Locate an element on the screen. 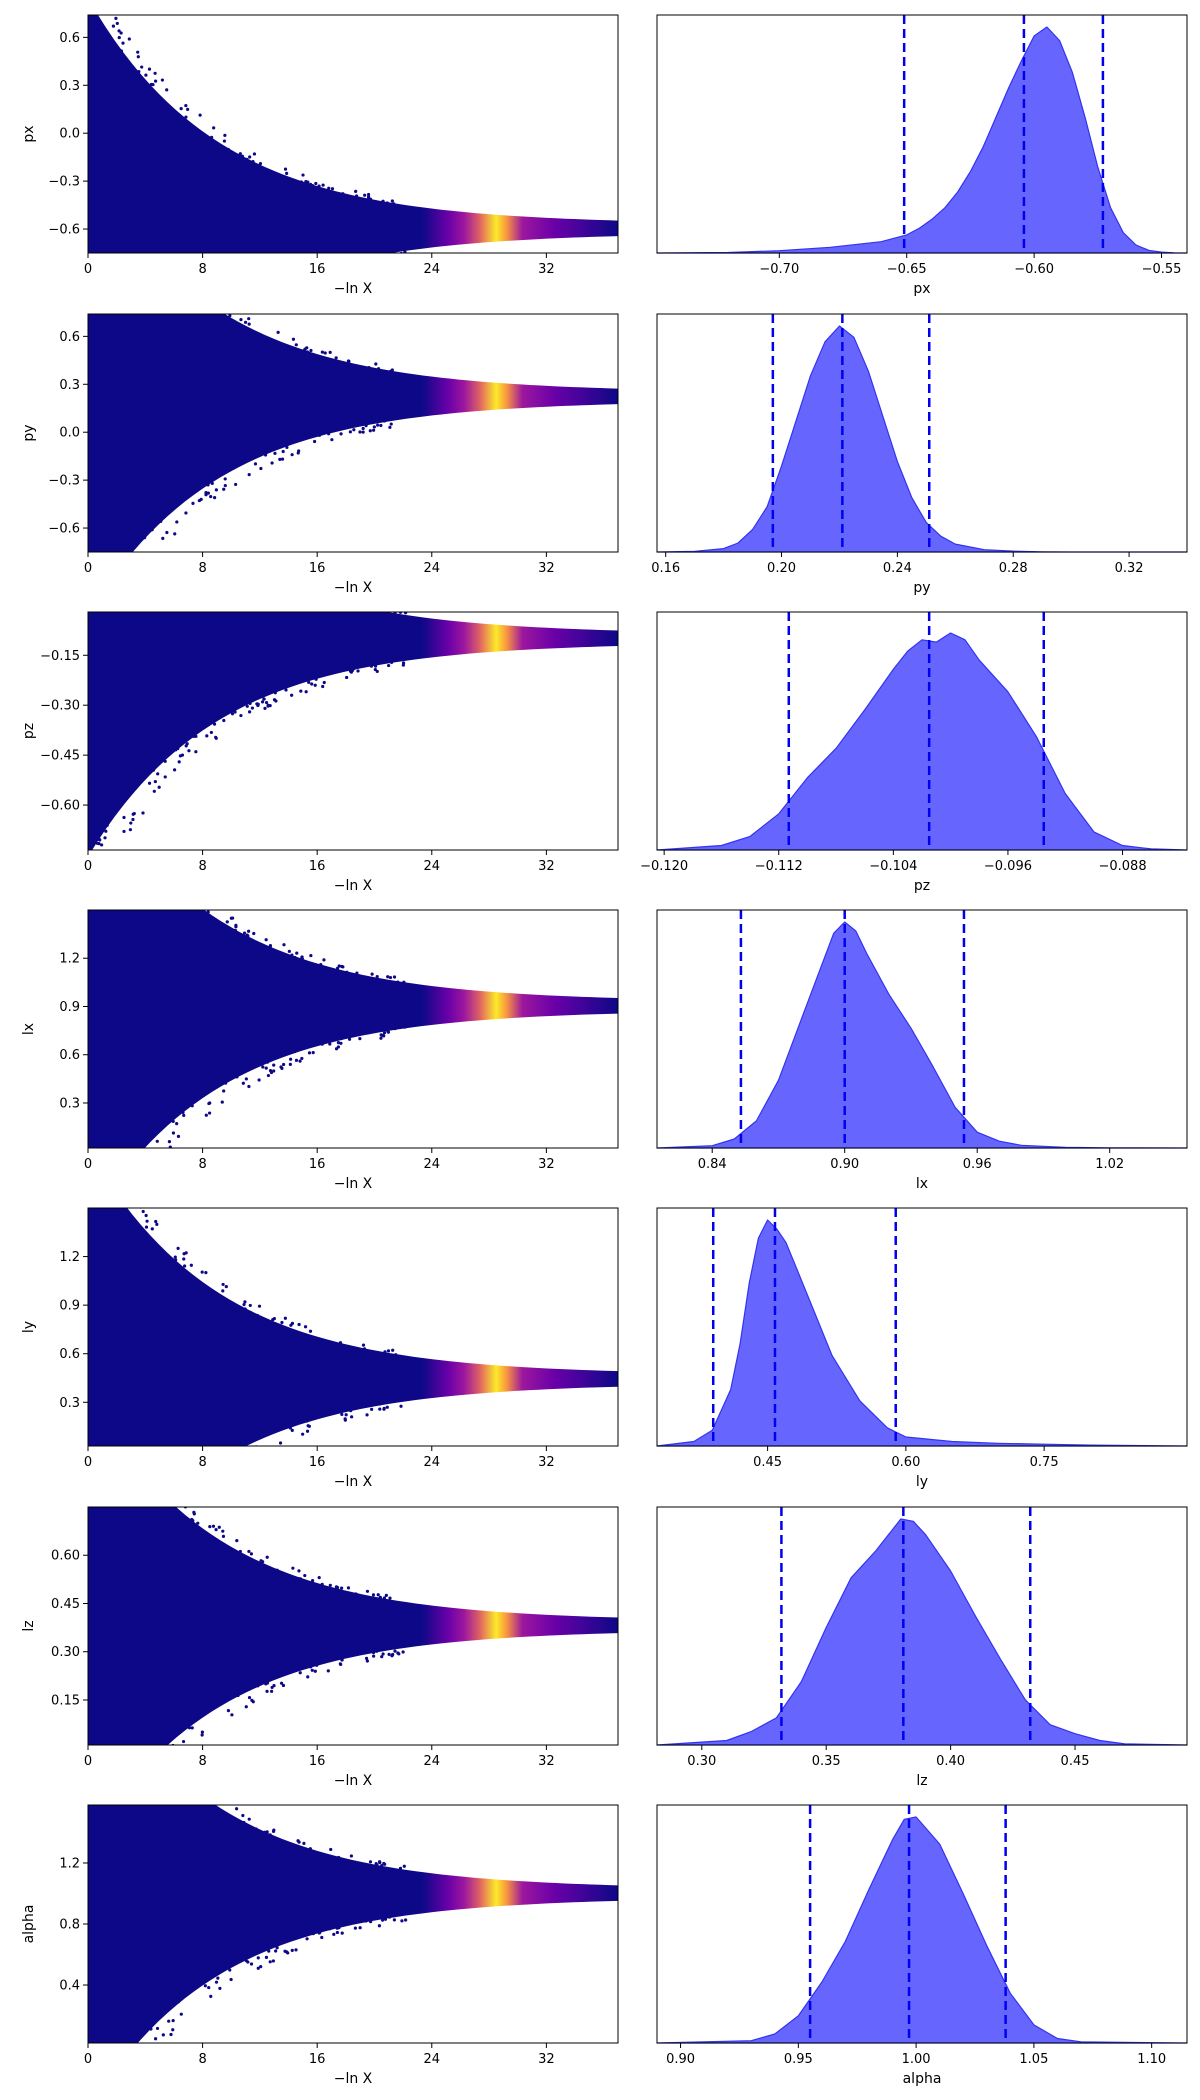 Image resolution: width=1200 pixels, height=2100 pixels. xtick-label: 16 is located at coordinates (317, 1164).